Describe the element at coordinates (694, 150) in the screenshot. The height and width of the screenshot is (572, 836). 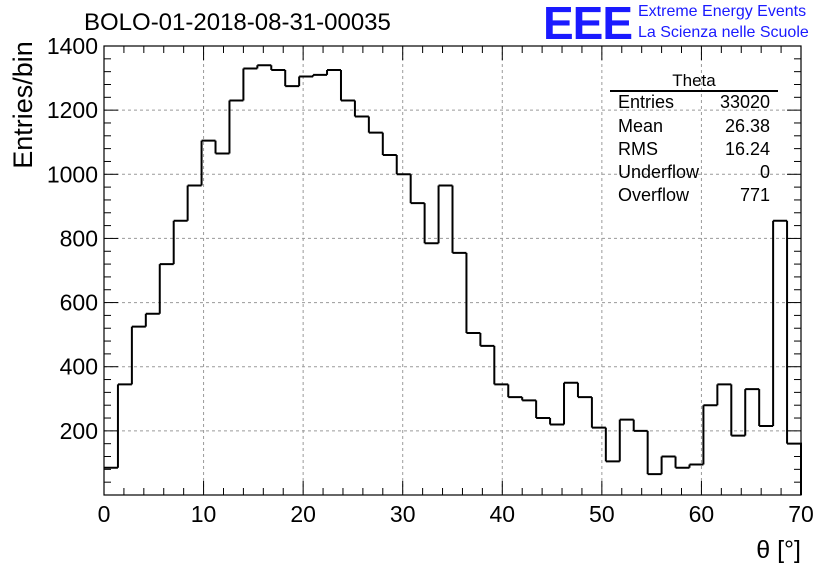
I see `stats-row-rms: RMS 16.24` at that location.